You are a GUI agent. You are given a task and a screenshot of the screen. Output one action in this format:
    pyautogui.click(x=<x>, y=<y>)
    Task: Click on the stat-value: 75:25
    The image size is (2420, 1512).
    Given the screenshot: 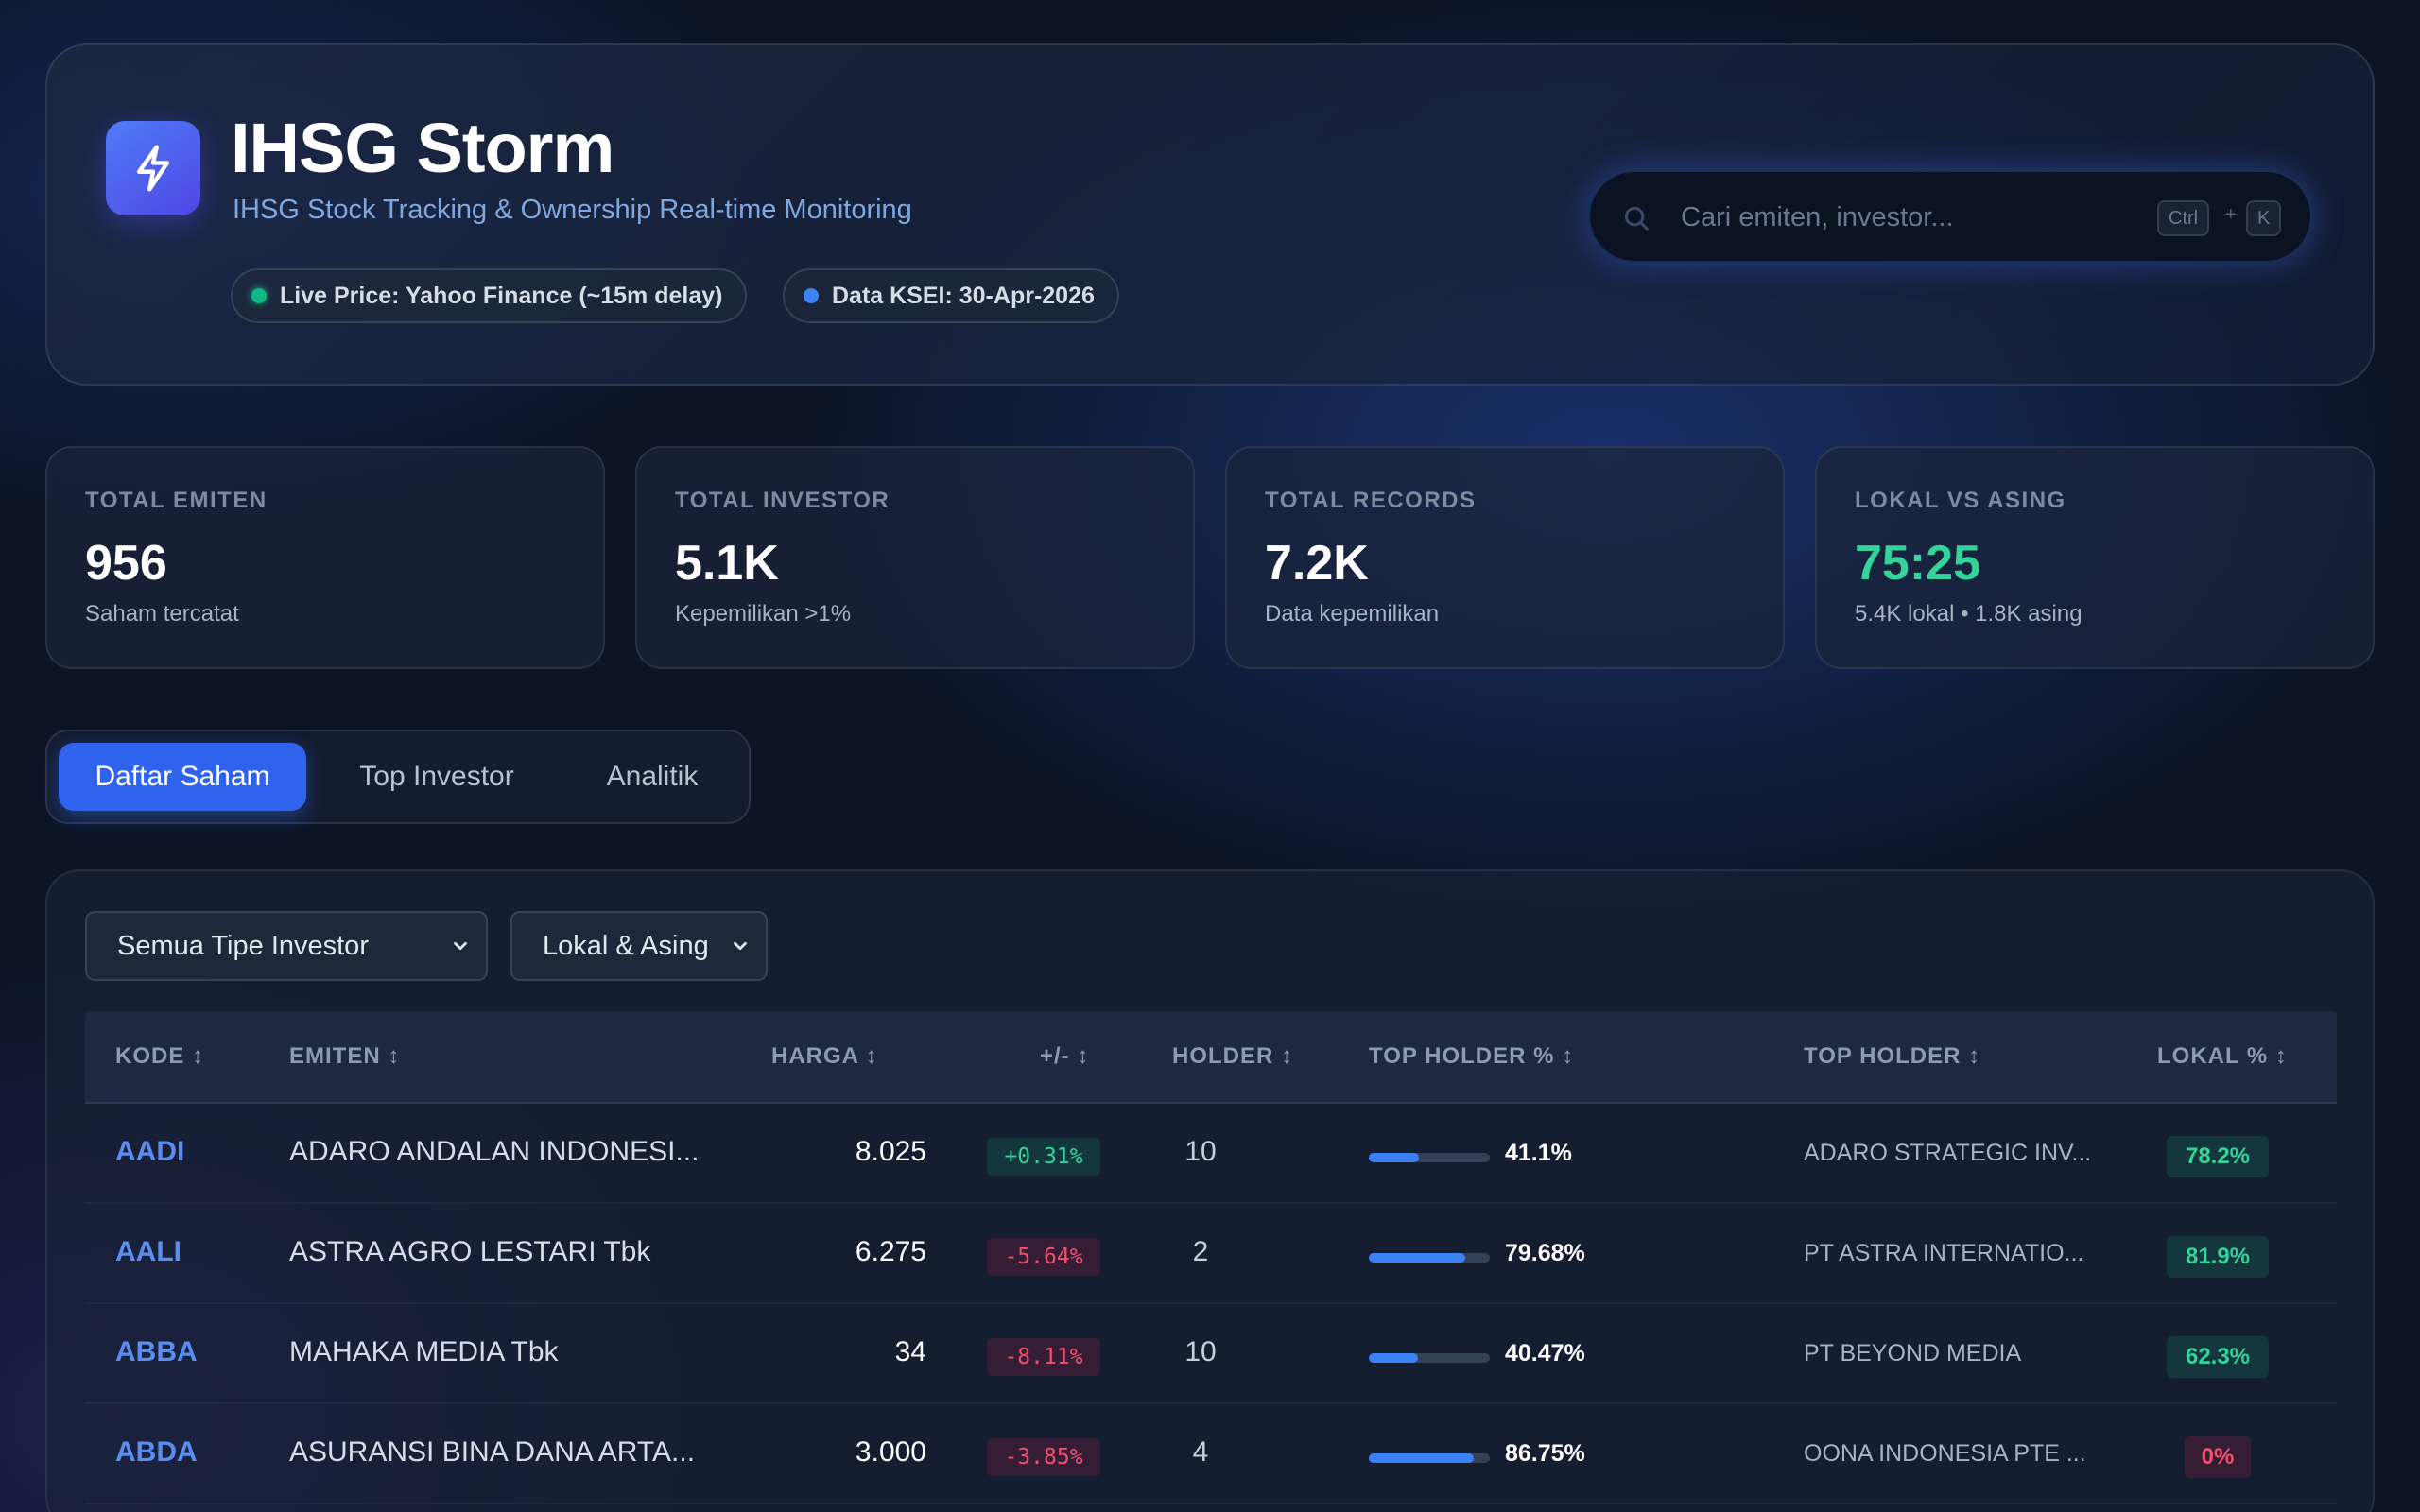 What is the action you would take?
    pyautogui.click(x=1917, y=563)
    